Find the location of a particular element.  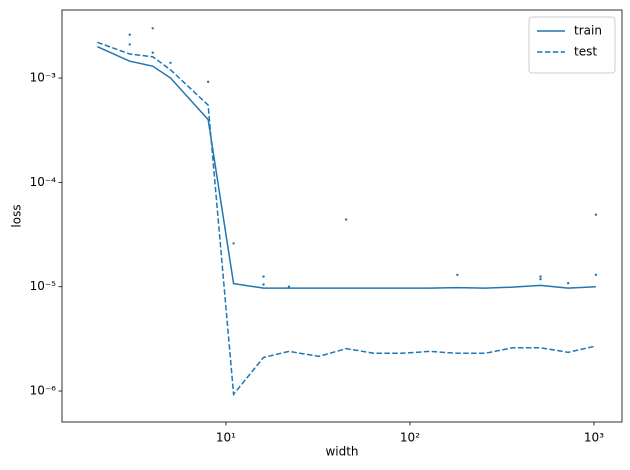

legend-label: test is located at coordinates (585, 52).